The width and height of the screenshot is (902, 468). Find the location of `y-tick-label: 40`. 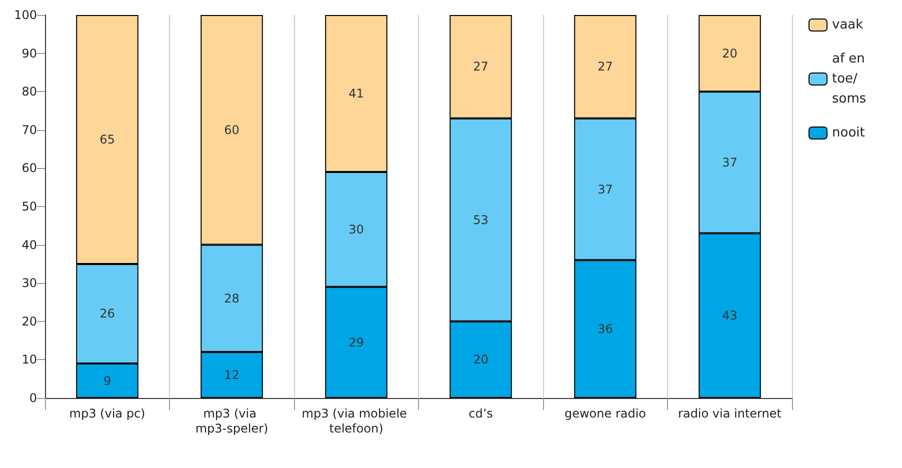

y-tick-label: 40 is located at coordinates (29, 245).